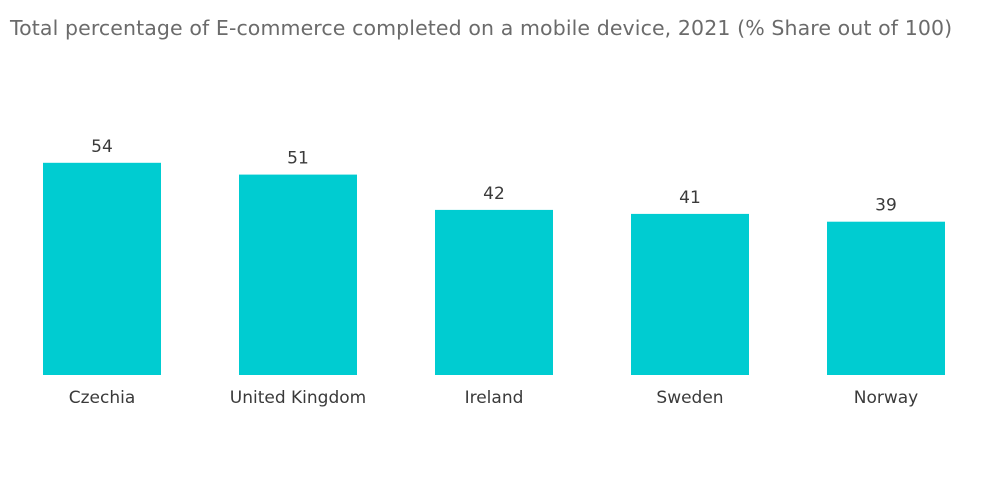 The width and height of the screenshot is (1000, 504). Describe the element at coordinates (494, 194) in the screenshot. I see `data-label-ireland: 42` at that location.